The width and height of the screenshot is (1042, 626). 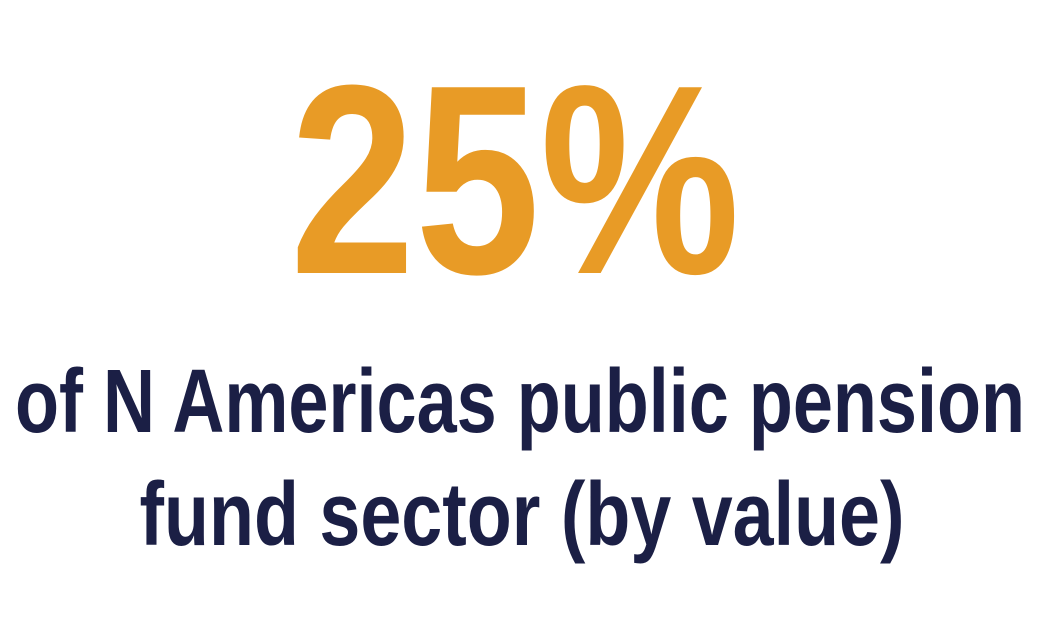 I want to click on caption-line: fund sector (by value), so click(x=522, y=515).